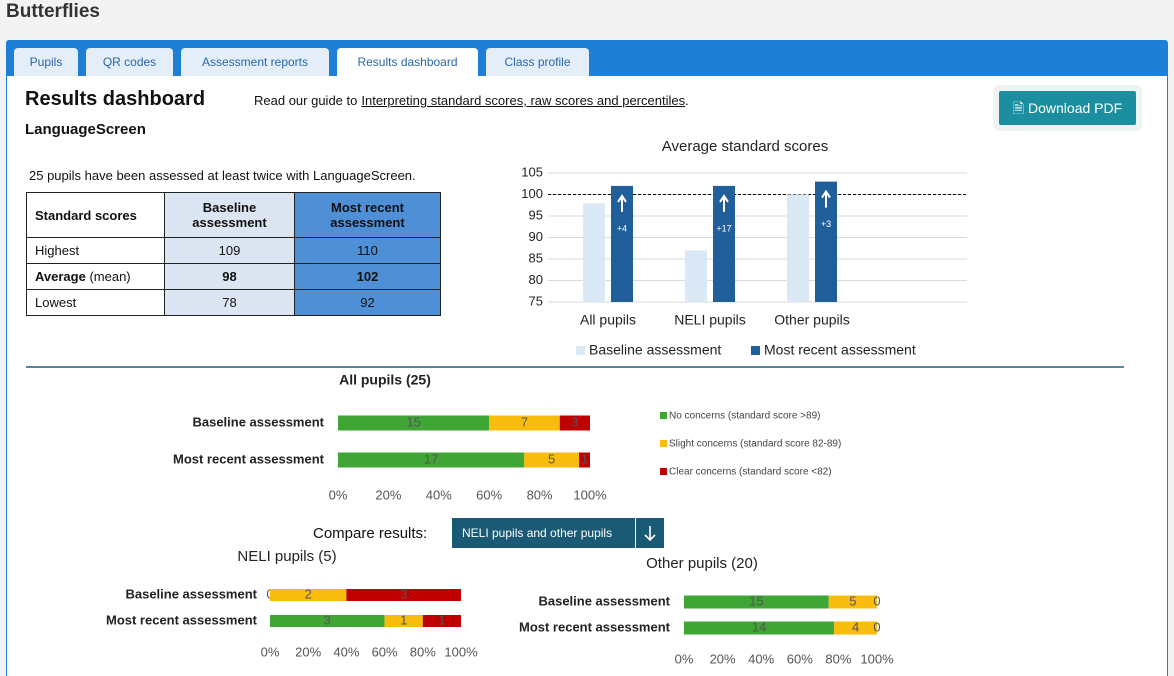 The image size is (1174, 676). I want to click on chart-title: Other pupils (20), so click(702, 563).